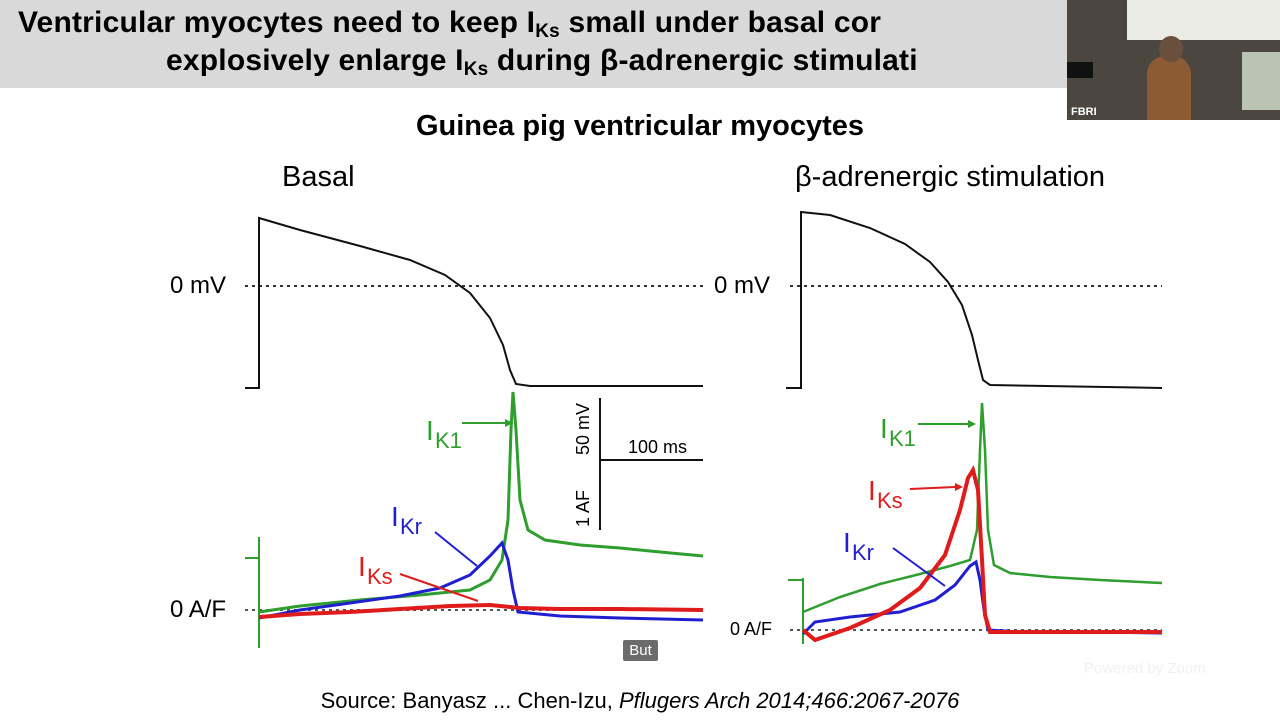 The height and width of the screenshot is (720, 1280). What do you see at coordinates (742, 285) in the screenshot?
I see `zero-mv-label-beta: 0 mV` at bounding box center [742, 285].